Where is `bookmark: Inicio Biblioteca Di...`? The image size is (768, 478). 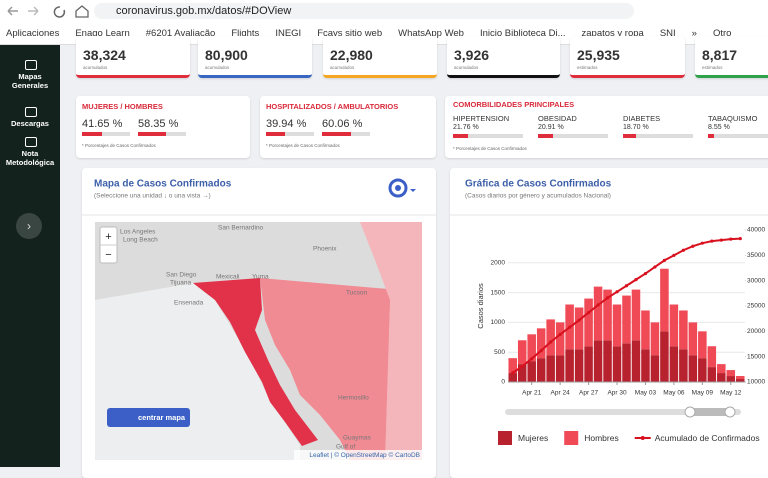
bookmark: Inicio Biblioteca Di... is located at coordinates (522, 33).